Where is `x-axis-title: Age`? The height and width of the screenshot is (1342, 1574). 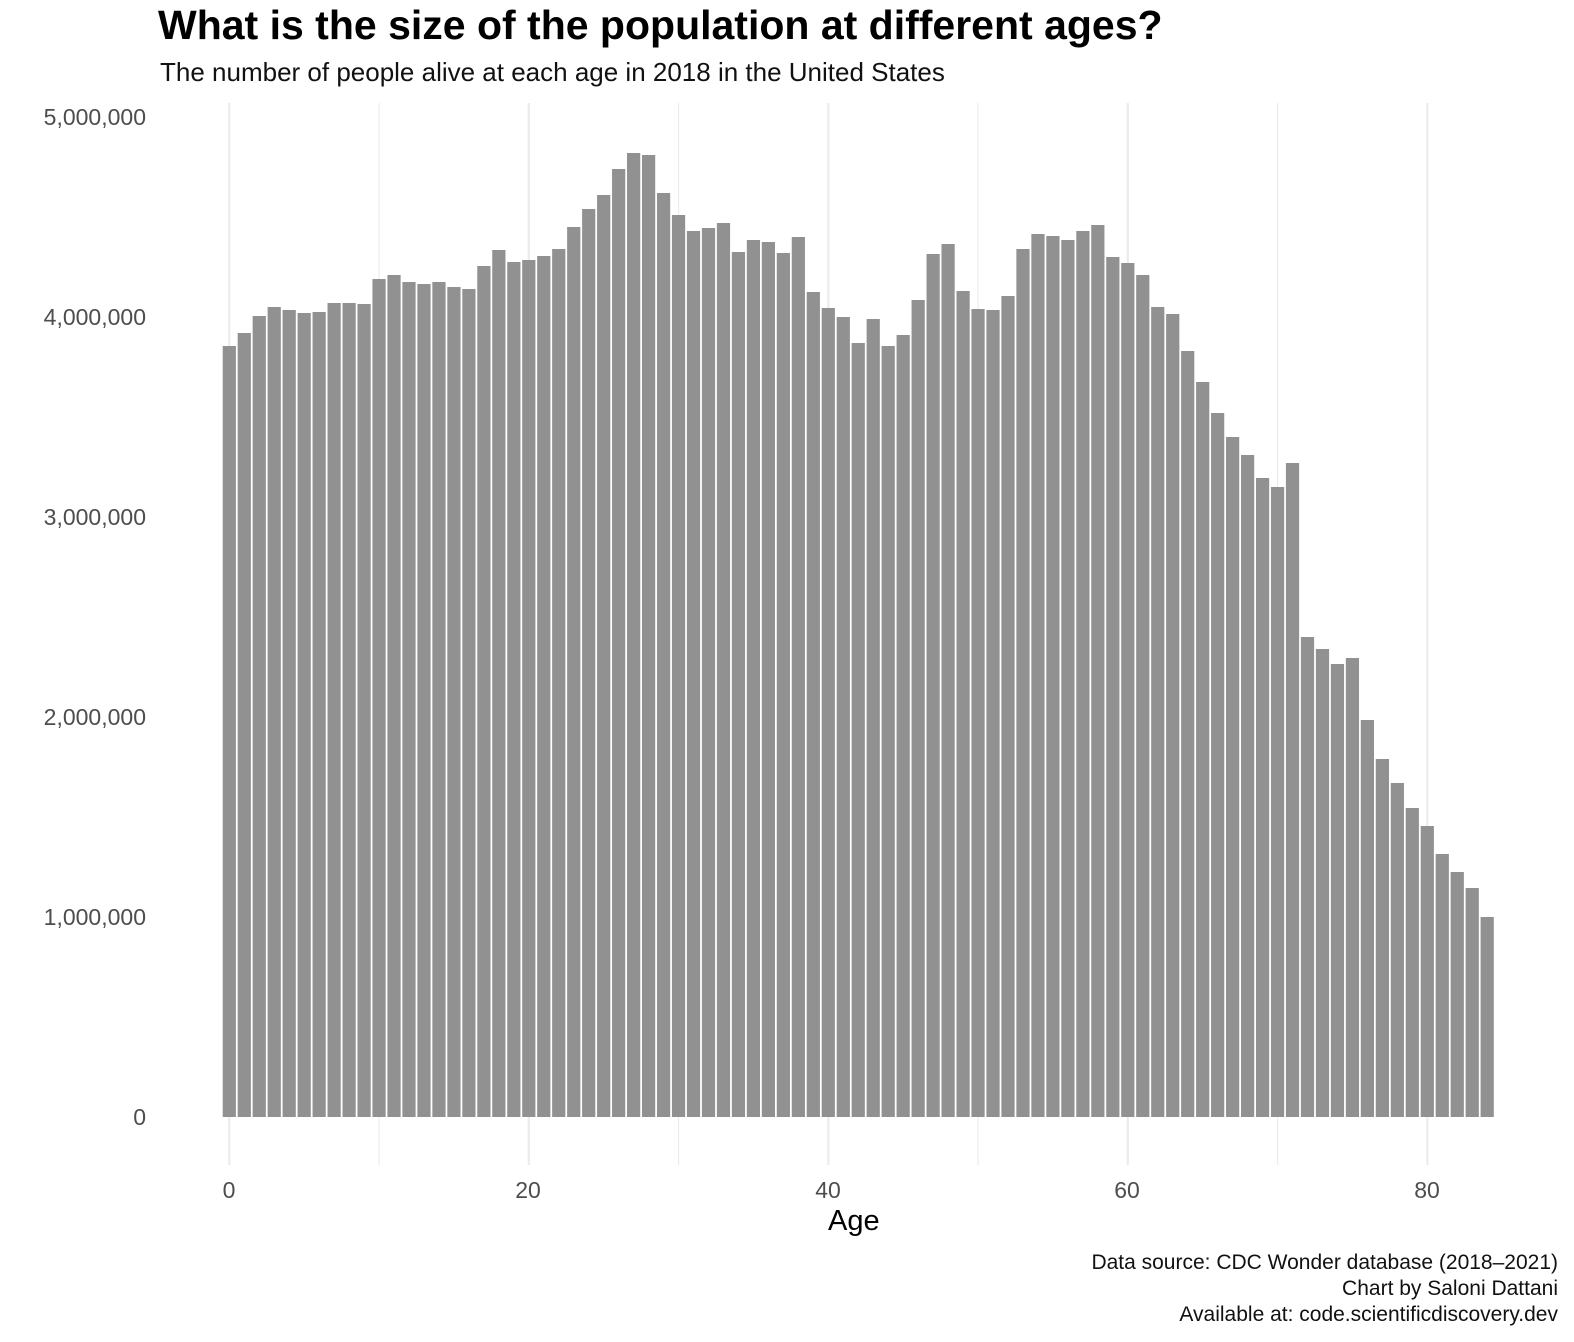 x-axis-title: Age is located at coordinates (854, 1221).